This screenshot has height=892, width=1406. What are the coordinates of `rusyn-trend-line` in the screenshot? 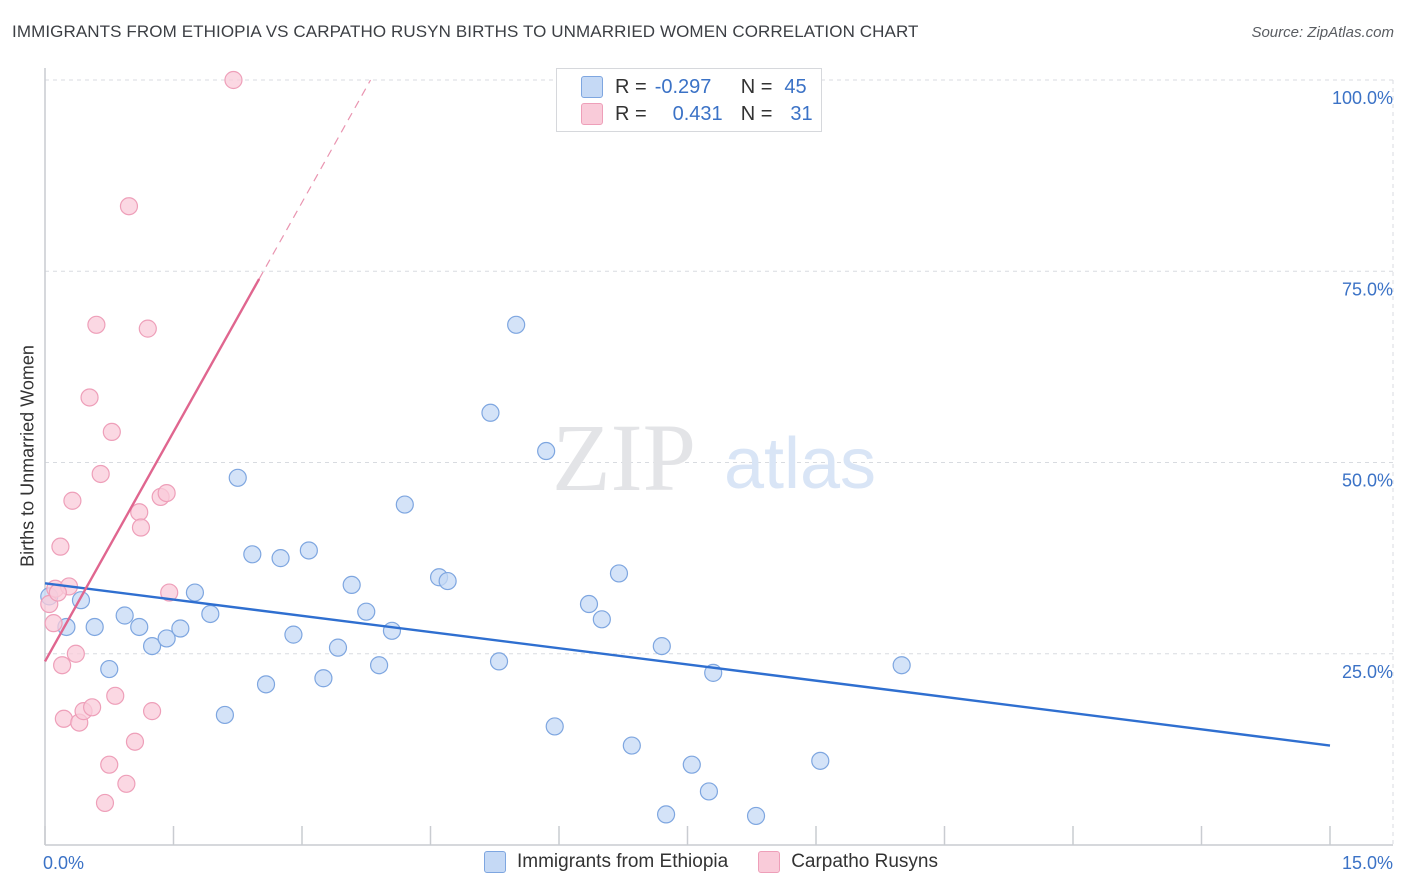 It's located at (152, 470).